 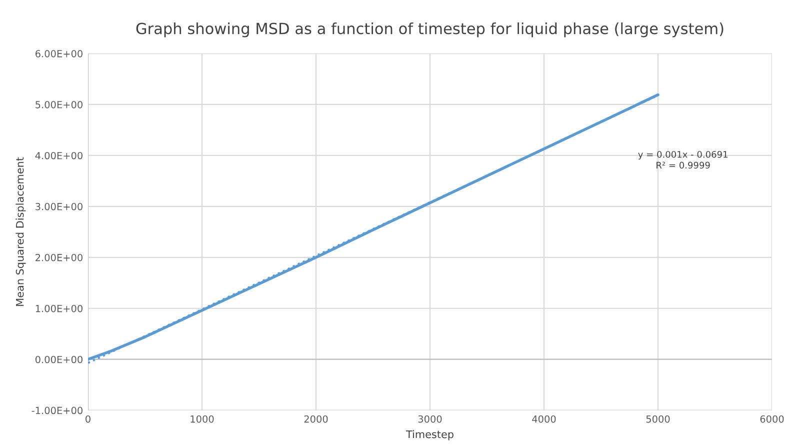 I want to click on x-tick-label: 4000, so click(x=544, y=419).